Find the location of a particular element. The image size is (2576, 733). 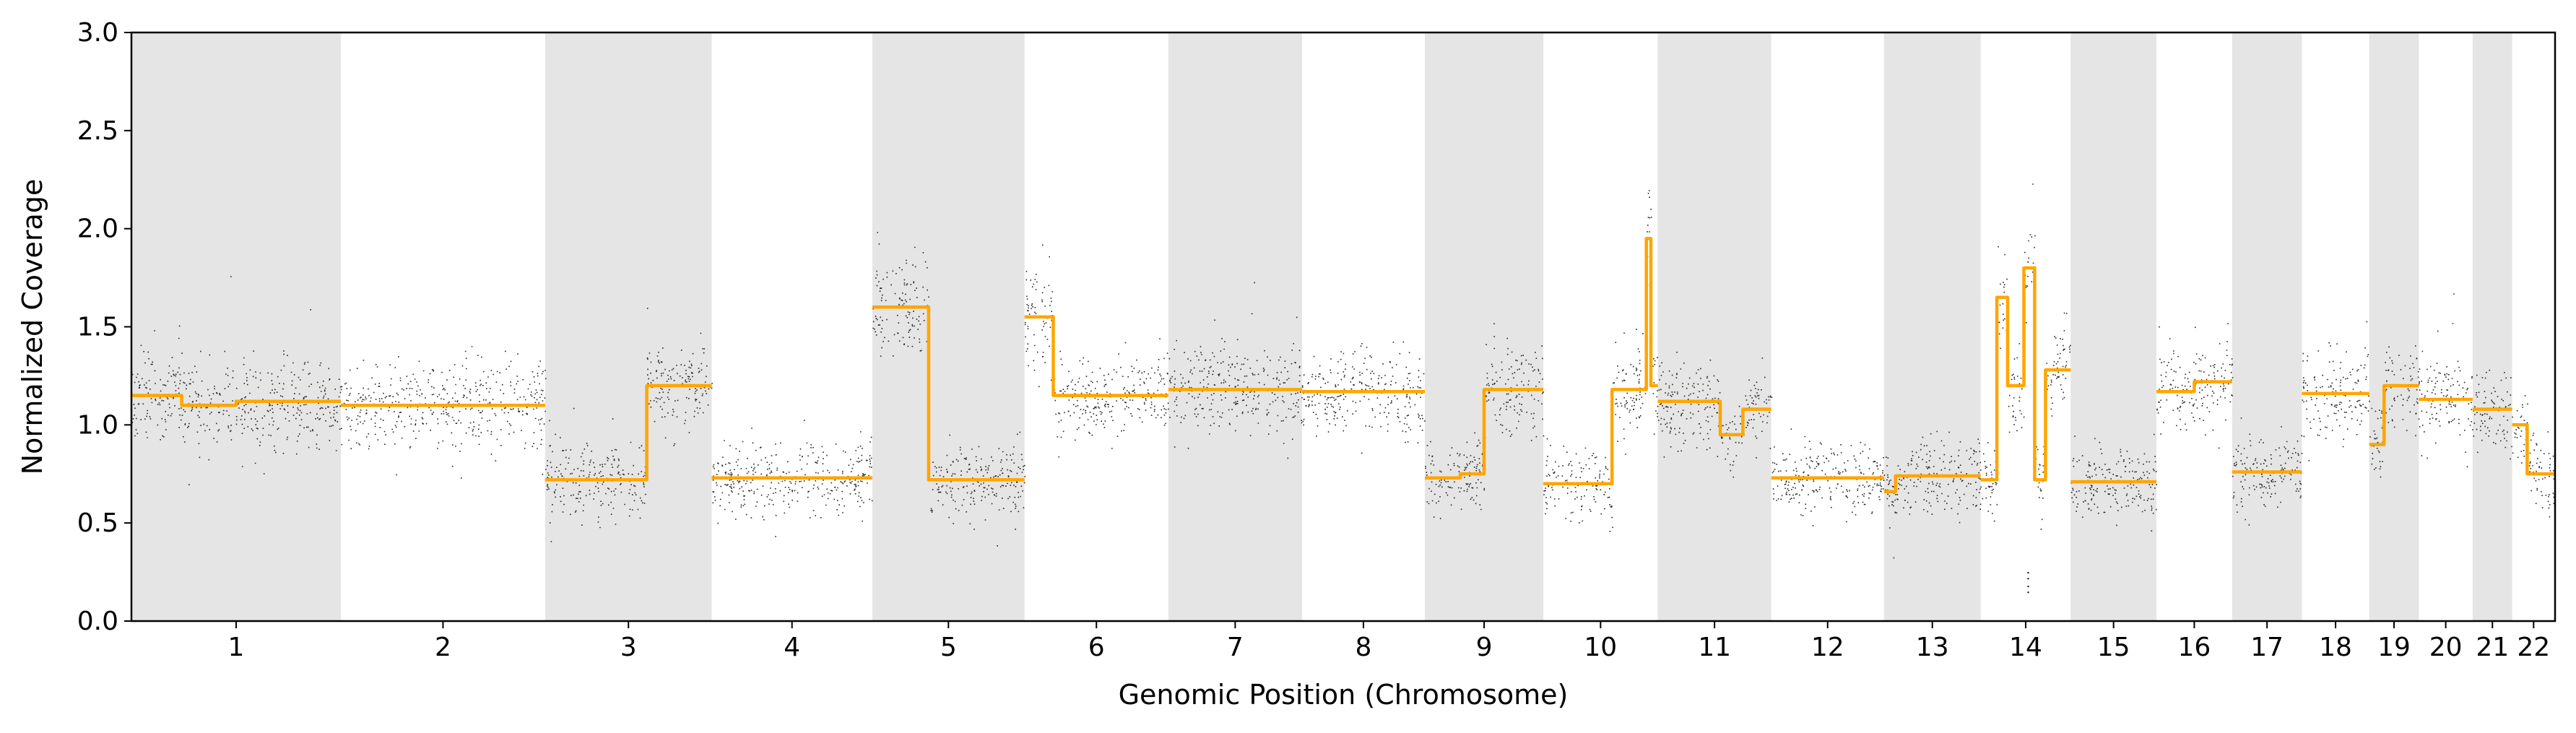

y-tick-label: 1.5 is located at coordinates (97, 327).